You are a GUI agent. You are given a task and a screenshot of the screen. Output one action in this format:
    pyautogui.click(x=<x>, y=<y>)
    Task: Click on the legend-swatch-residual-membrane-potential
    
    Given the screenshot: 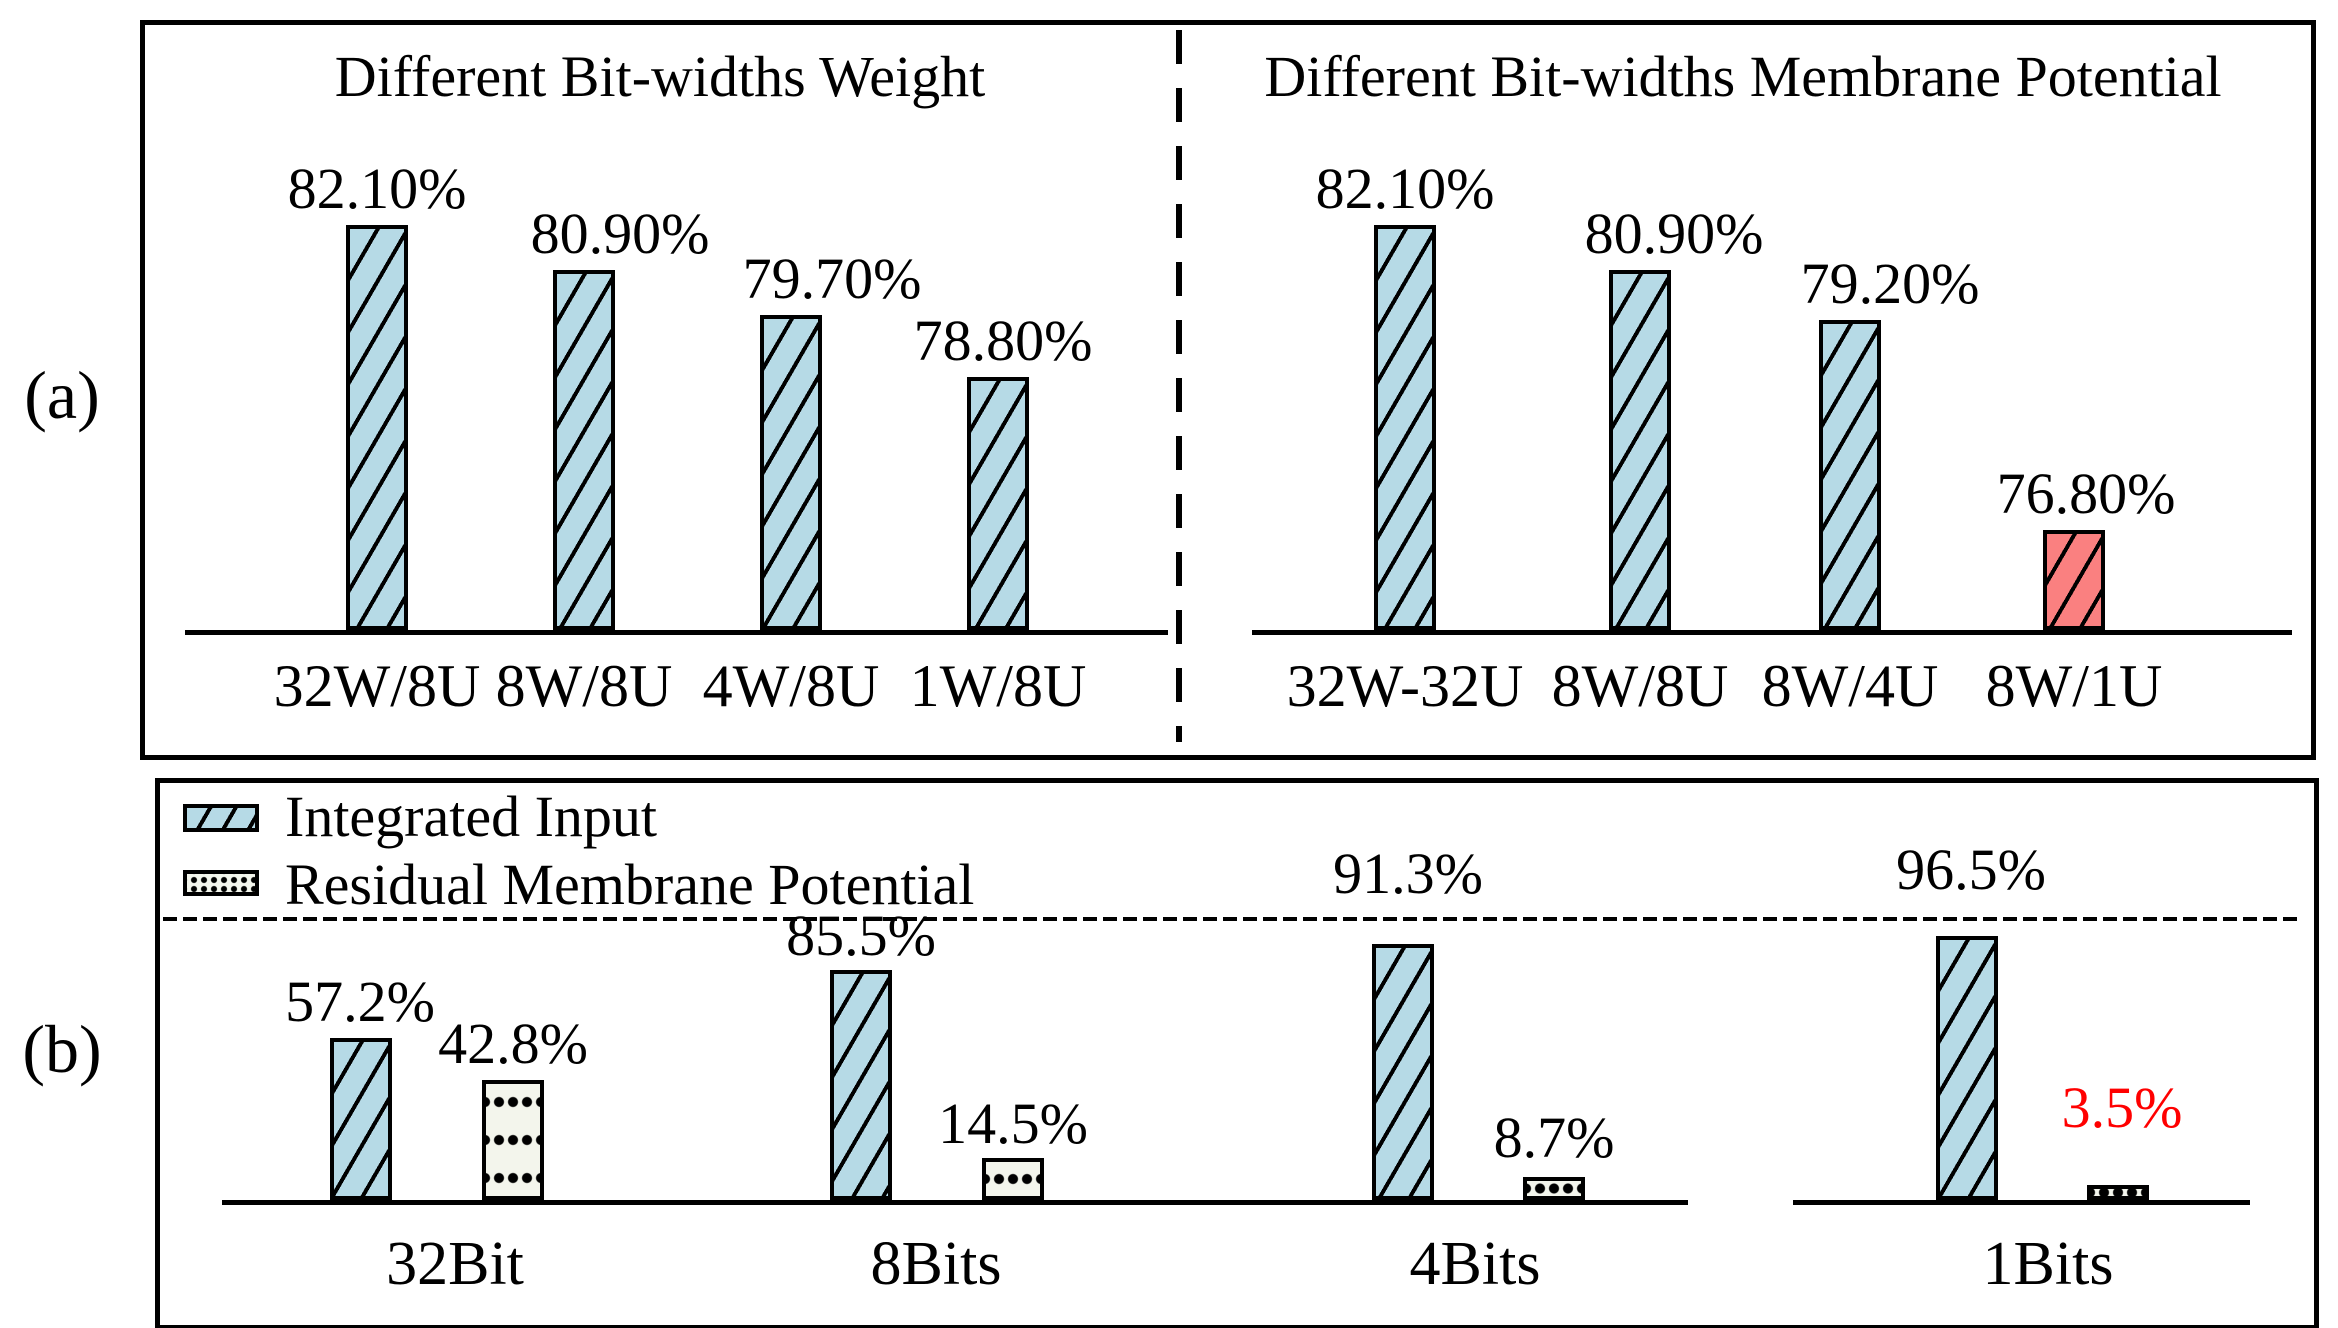 What is the action you would take?
    pyautogui.click(x=221, y=883)
    